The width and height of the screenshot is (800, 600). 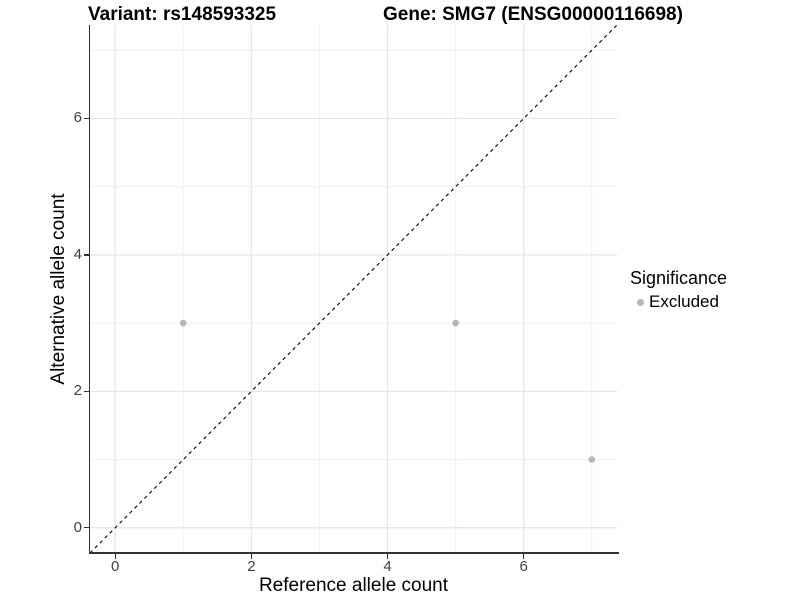 I want to click on x-axis-line, so click(x=353, y=553).